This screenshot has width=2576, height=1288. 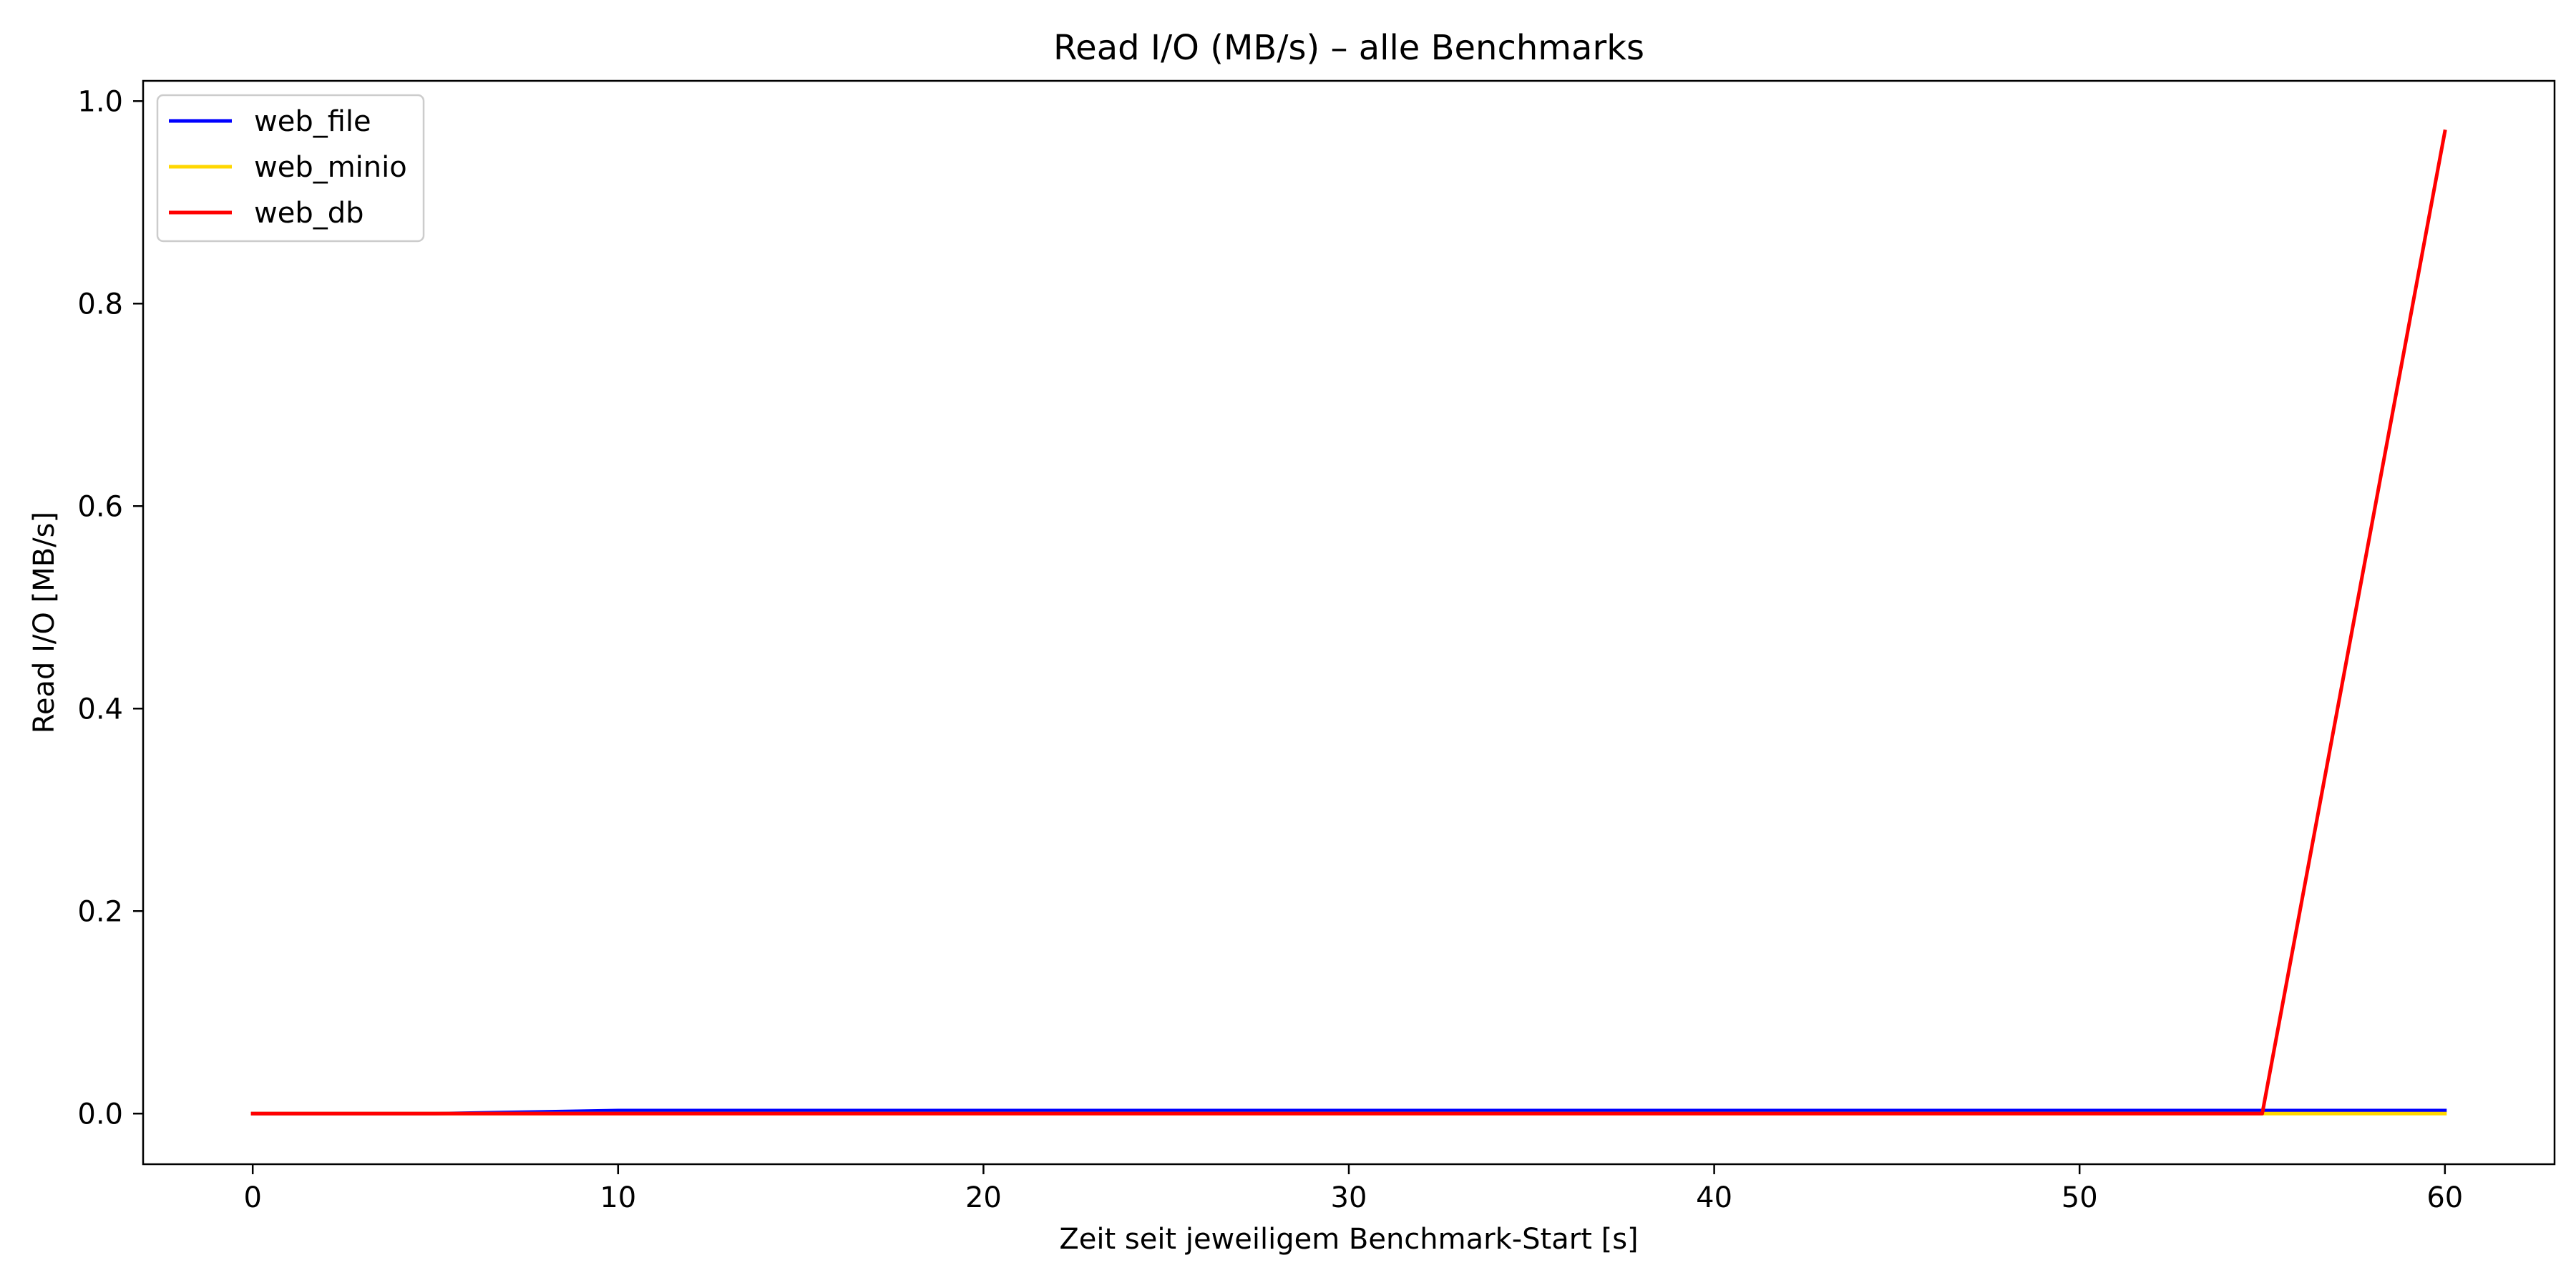 I want to click on x-tick-label: 30, so click(x=1349, y=1197).